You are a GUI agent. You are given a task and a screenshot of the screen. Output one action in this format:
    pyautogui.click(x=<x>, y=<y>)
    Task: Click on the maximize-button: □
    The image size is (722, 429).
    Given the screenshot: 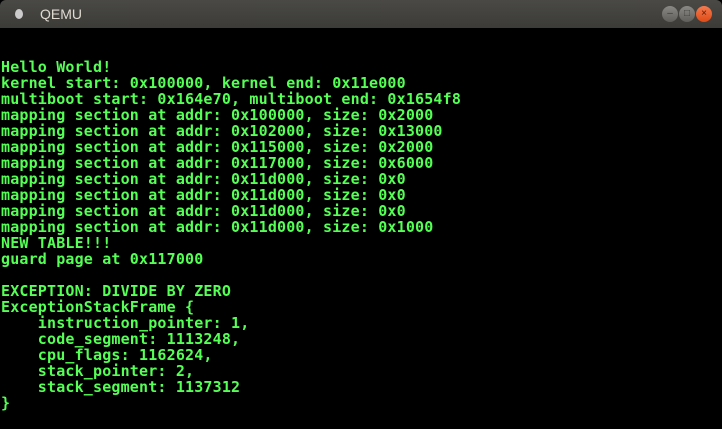 What is the action you would take?
    pyautogui.click(x=687, y=14)
    